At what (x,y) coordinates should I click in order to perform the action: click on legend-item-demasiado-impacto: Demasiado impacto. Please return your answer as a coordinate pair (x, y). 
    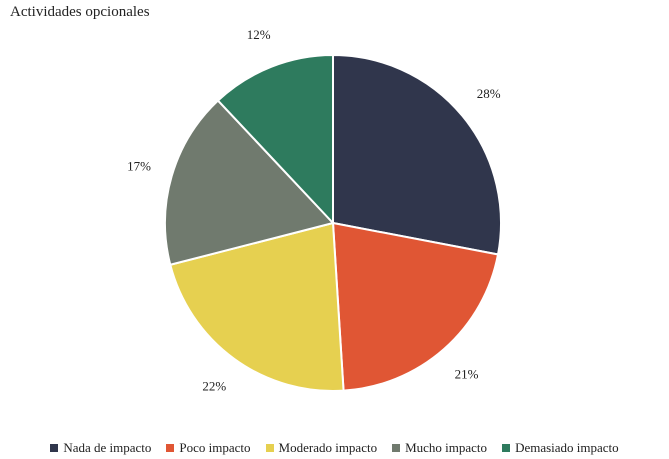
    Looking at the image, I should click on (560, 448).